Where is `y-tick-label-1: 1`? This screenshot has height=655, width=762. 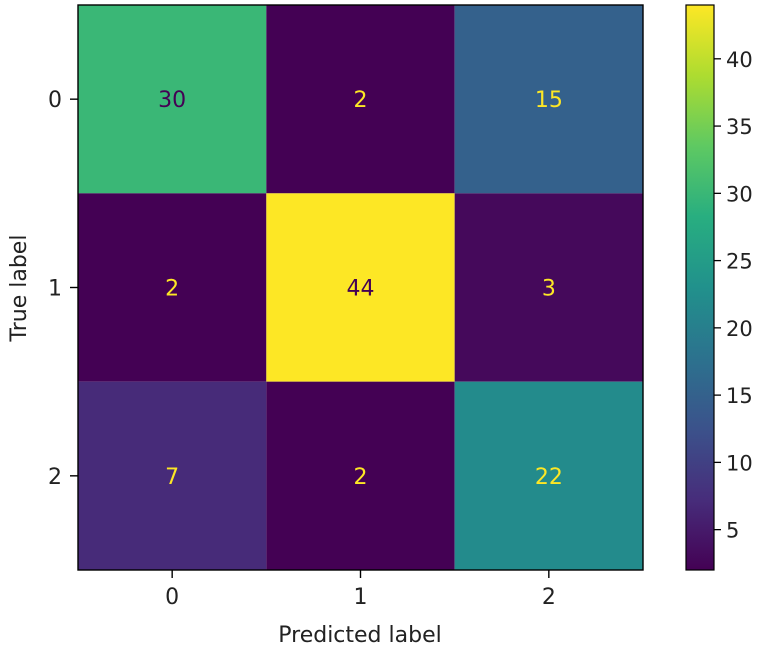
y-tick-label-1: 1 is located at coordinates (55, 289).